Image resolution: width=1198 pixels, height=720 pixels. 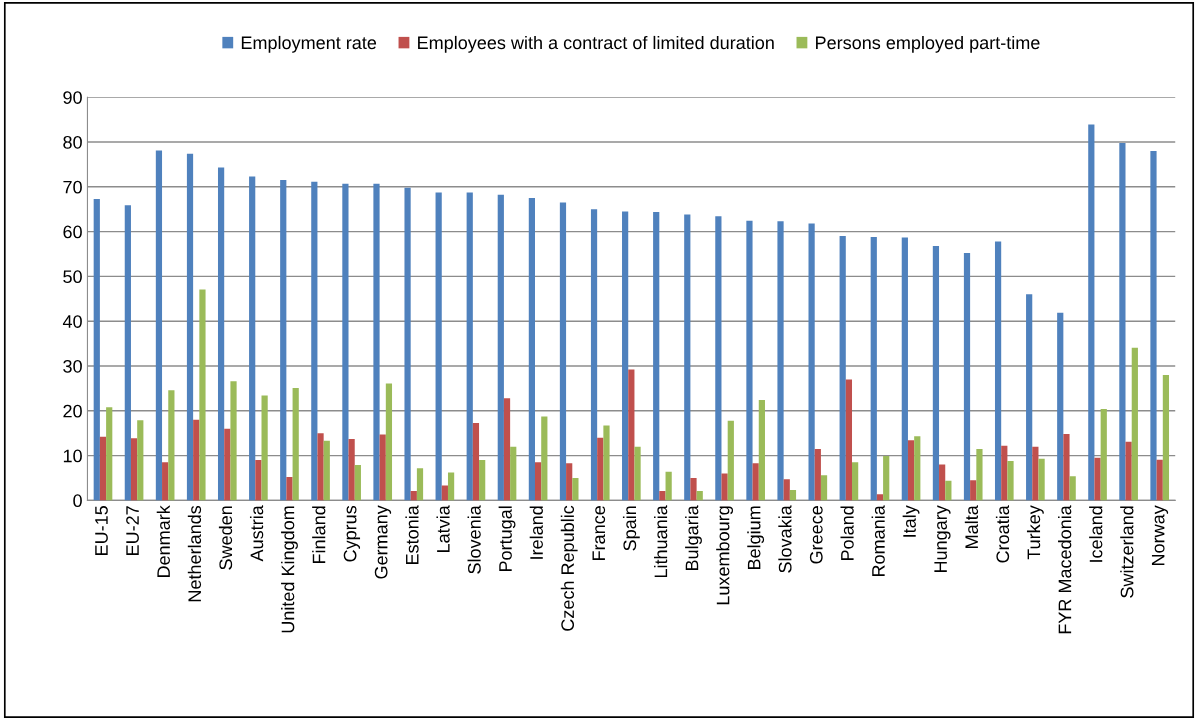 I want to click on x-tick-label: Spain, so click(x=631, y=528).